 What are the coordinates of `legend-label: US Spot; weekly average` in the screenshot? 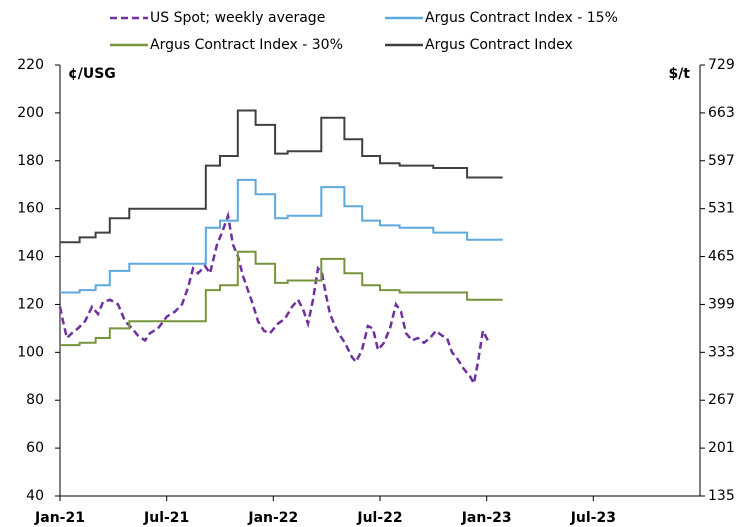 It's located at (237, 18).